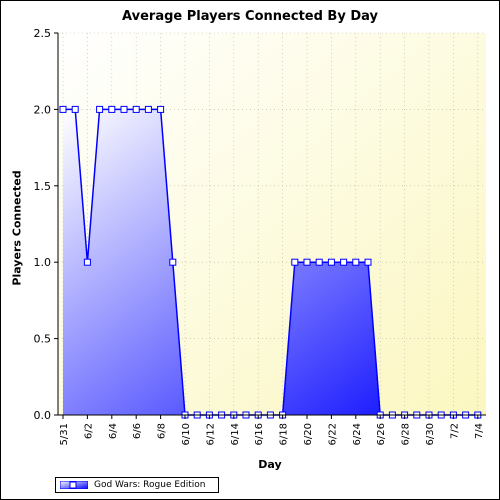 The image size is (500, 500). I want to click on legend: God Wars: Rogue Edition, so click(137, 485).